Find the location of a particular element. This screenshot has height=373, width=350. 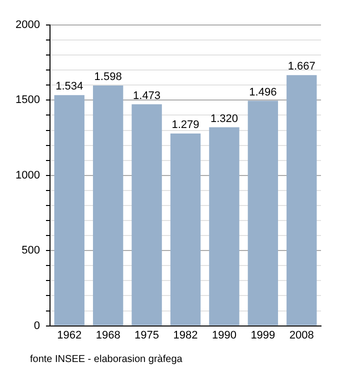

data-label: 1.496 is located at coordinates (263, 92).